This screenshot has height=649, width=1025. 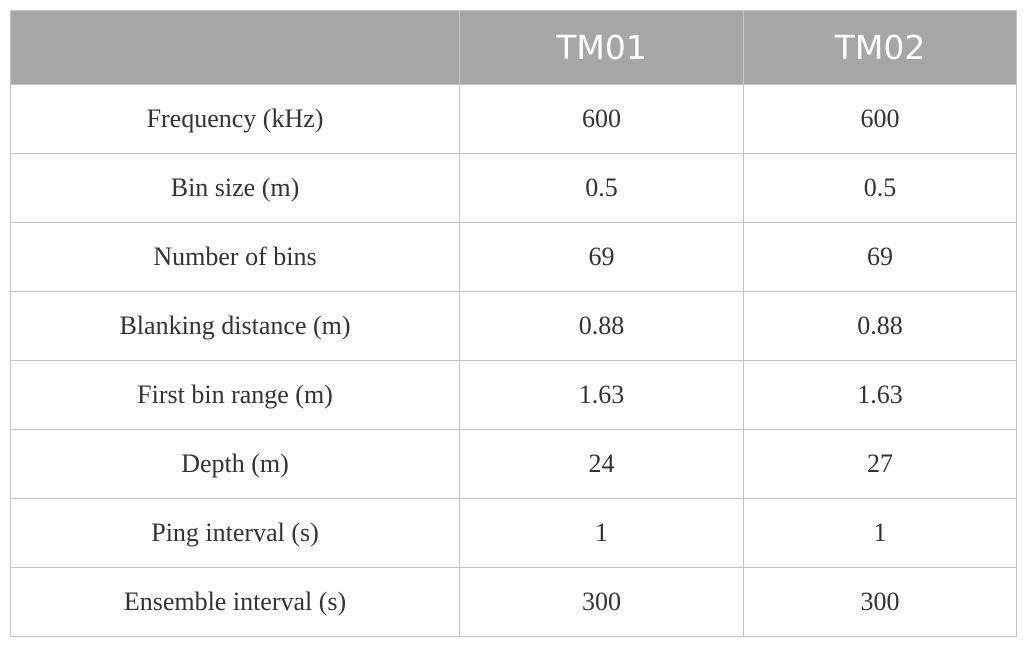 What do you see at coordinates (235, 188) in the screenshot?
I see `row-label: Bin size (m)` at bounding box center [235, 188].